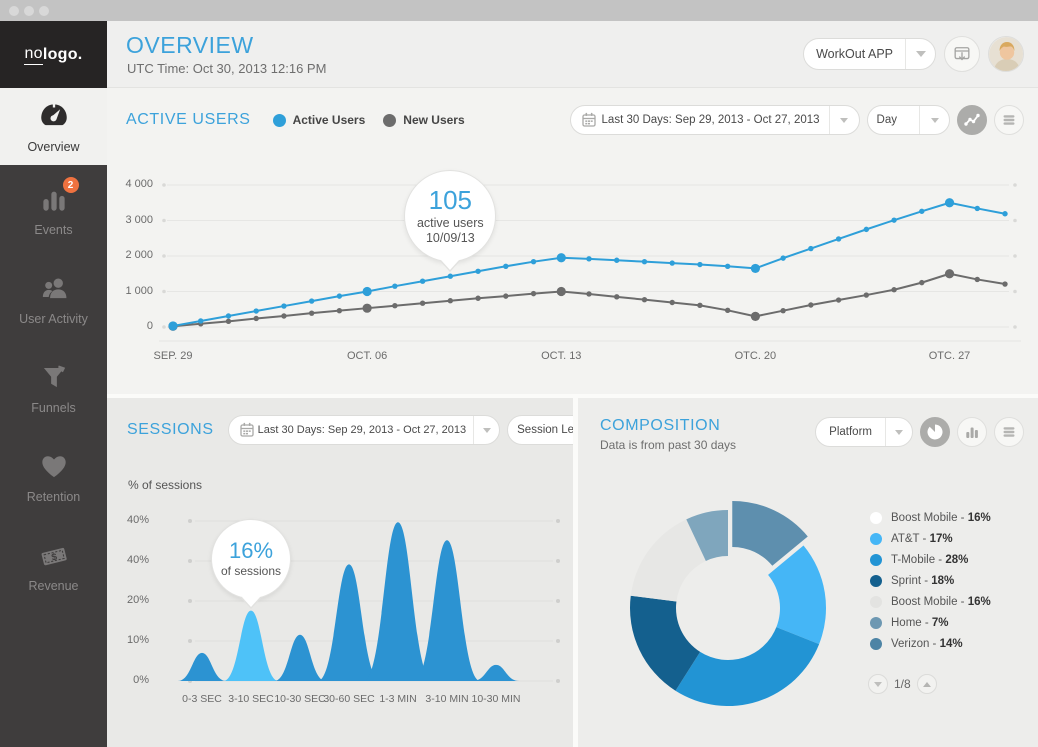  Describe the element at coordinates (53, 126) in the screenshot. I see `sidebar-item-overview: Overview` at that location.